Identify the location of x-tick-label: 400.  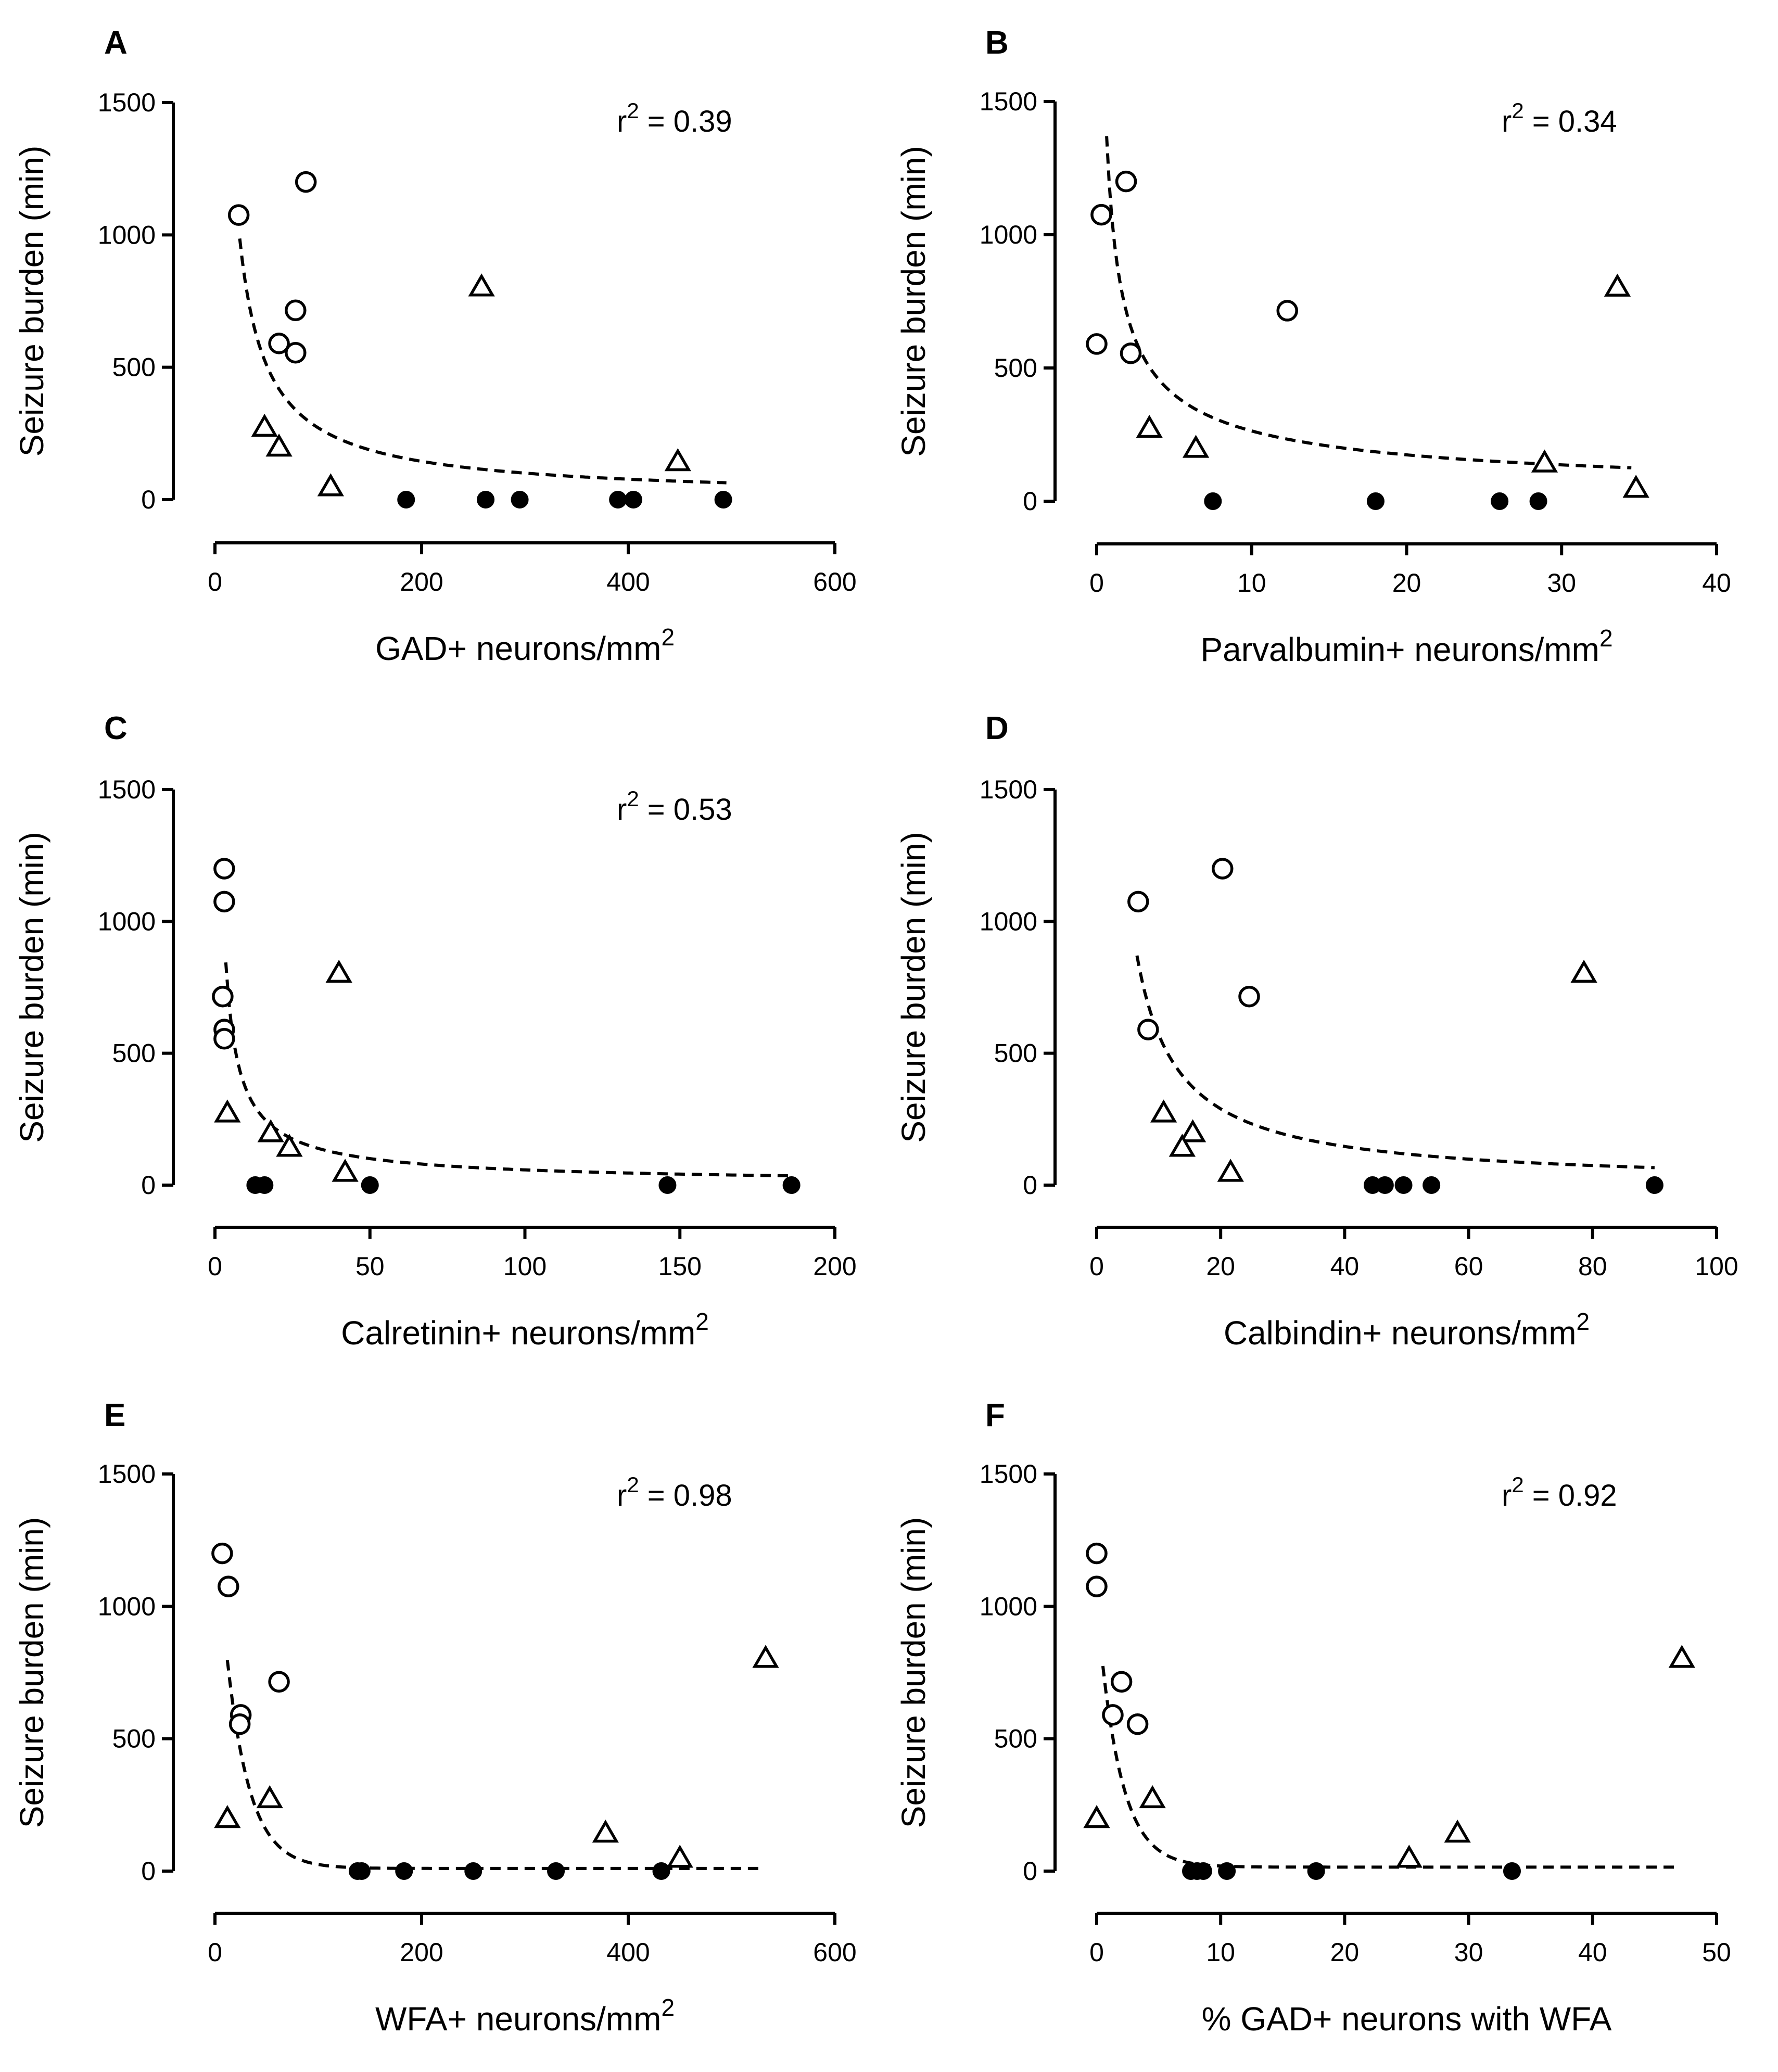
(628, 1952).